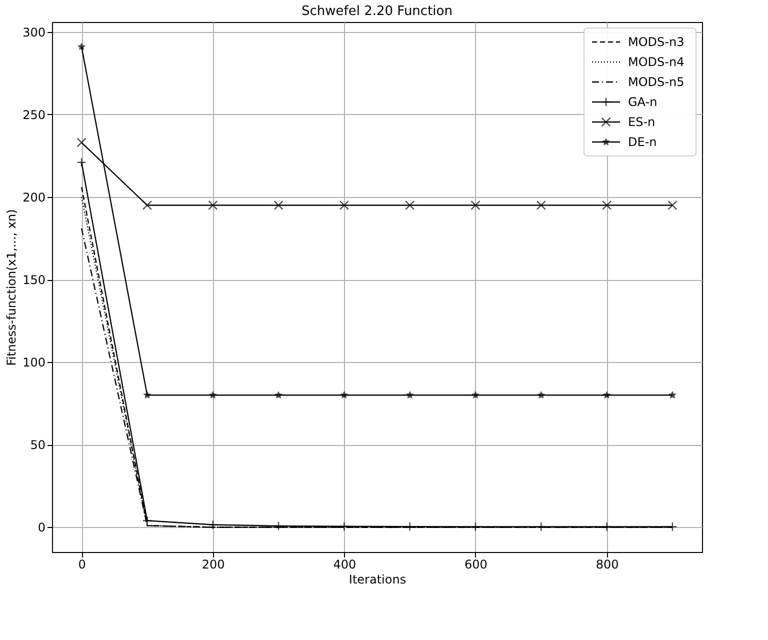 The height and width of the screenshot is (640, 768). What do you see at coordinates (34, 363) in the screenshot?
I see `y-tick-label: 100` at bounding box center [34, 363].